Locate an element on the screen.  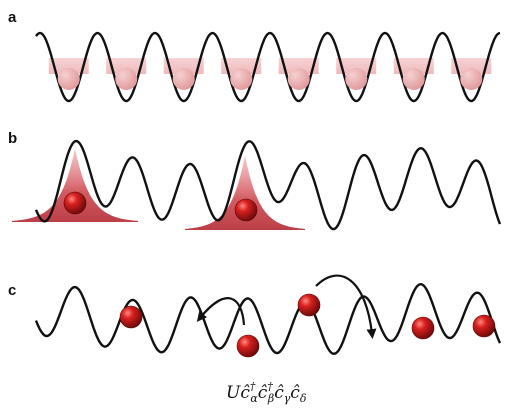
formula-c2: ĉ is located at coordinates (263, 393).